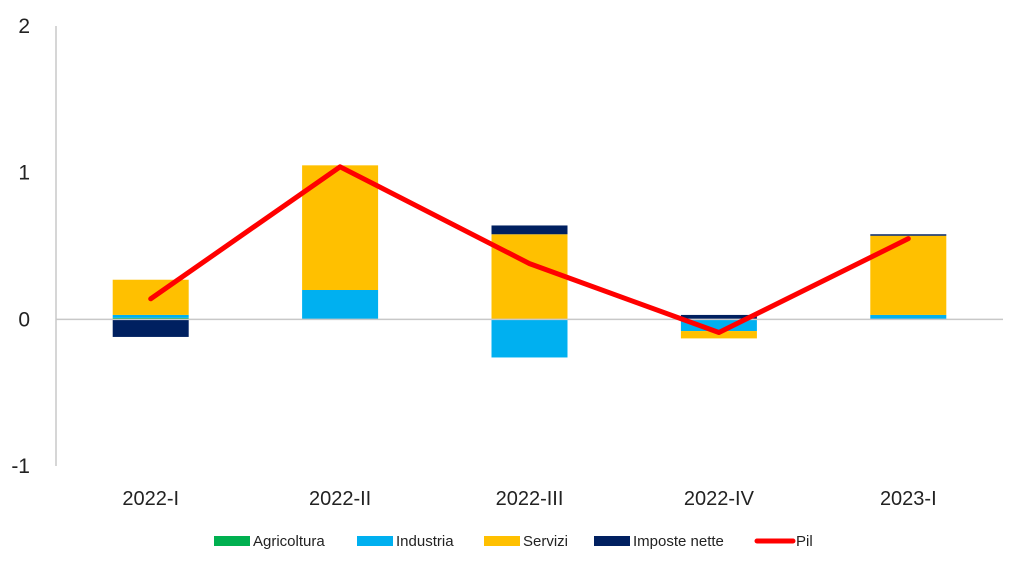  I want to click on bar-industria-2022-ii, so click(340, 305).